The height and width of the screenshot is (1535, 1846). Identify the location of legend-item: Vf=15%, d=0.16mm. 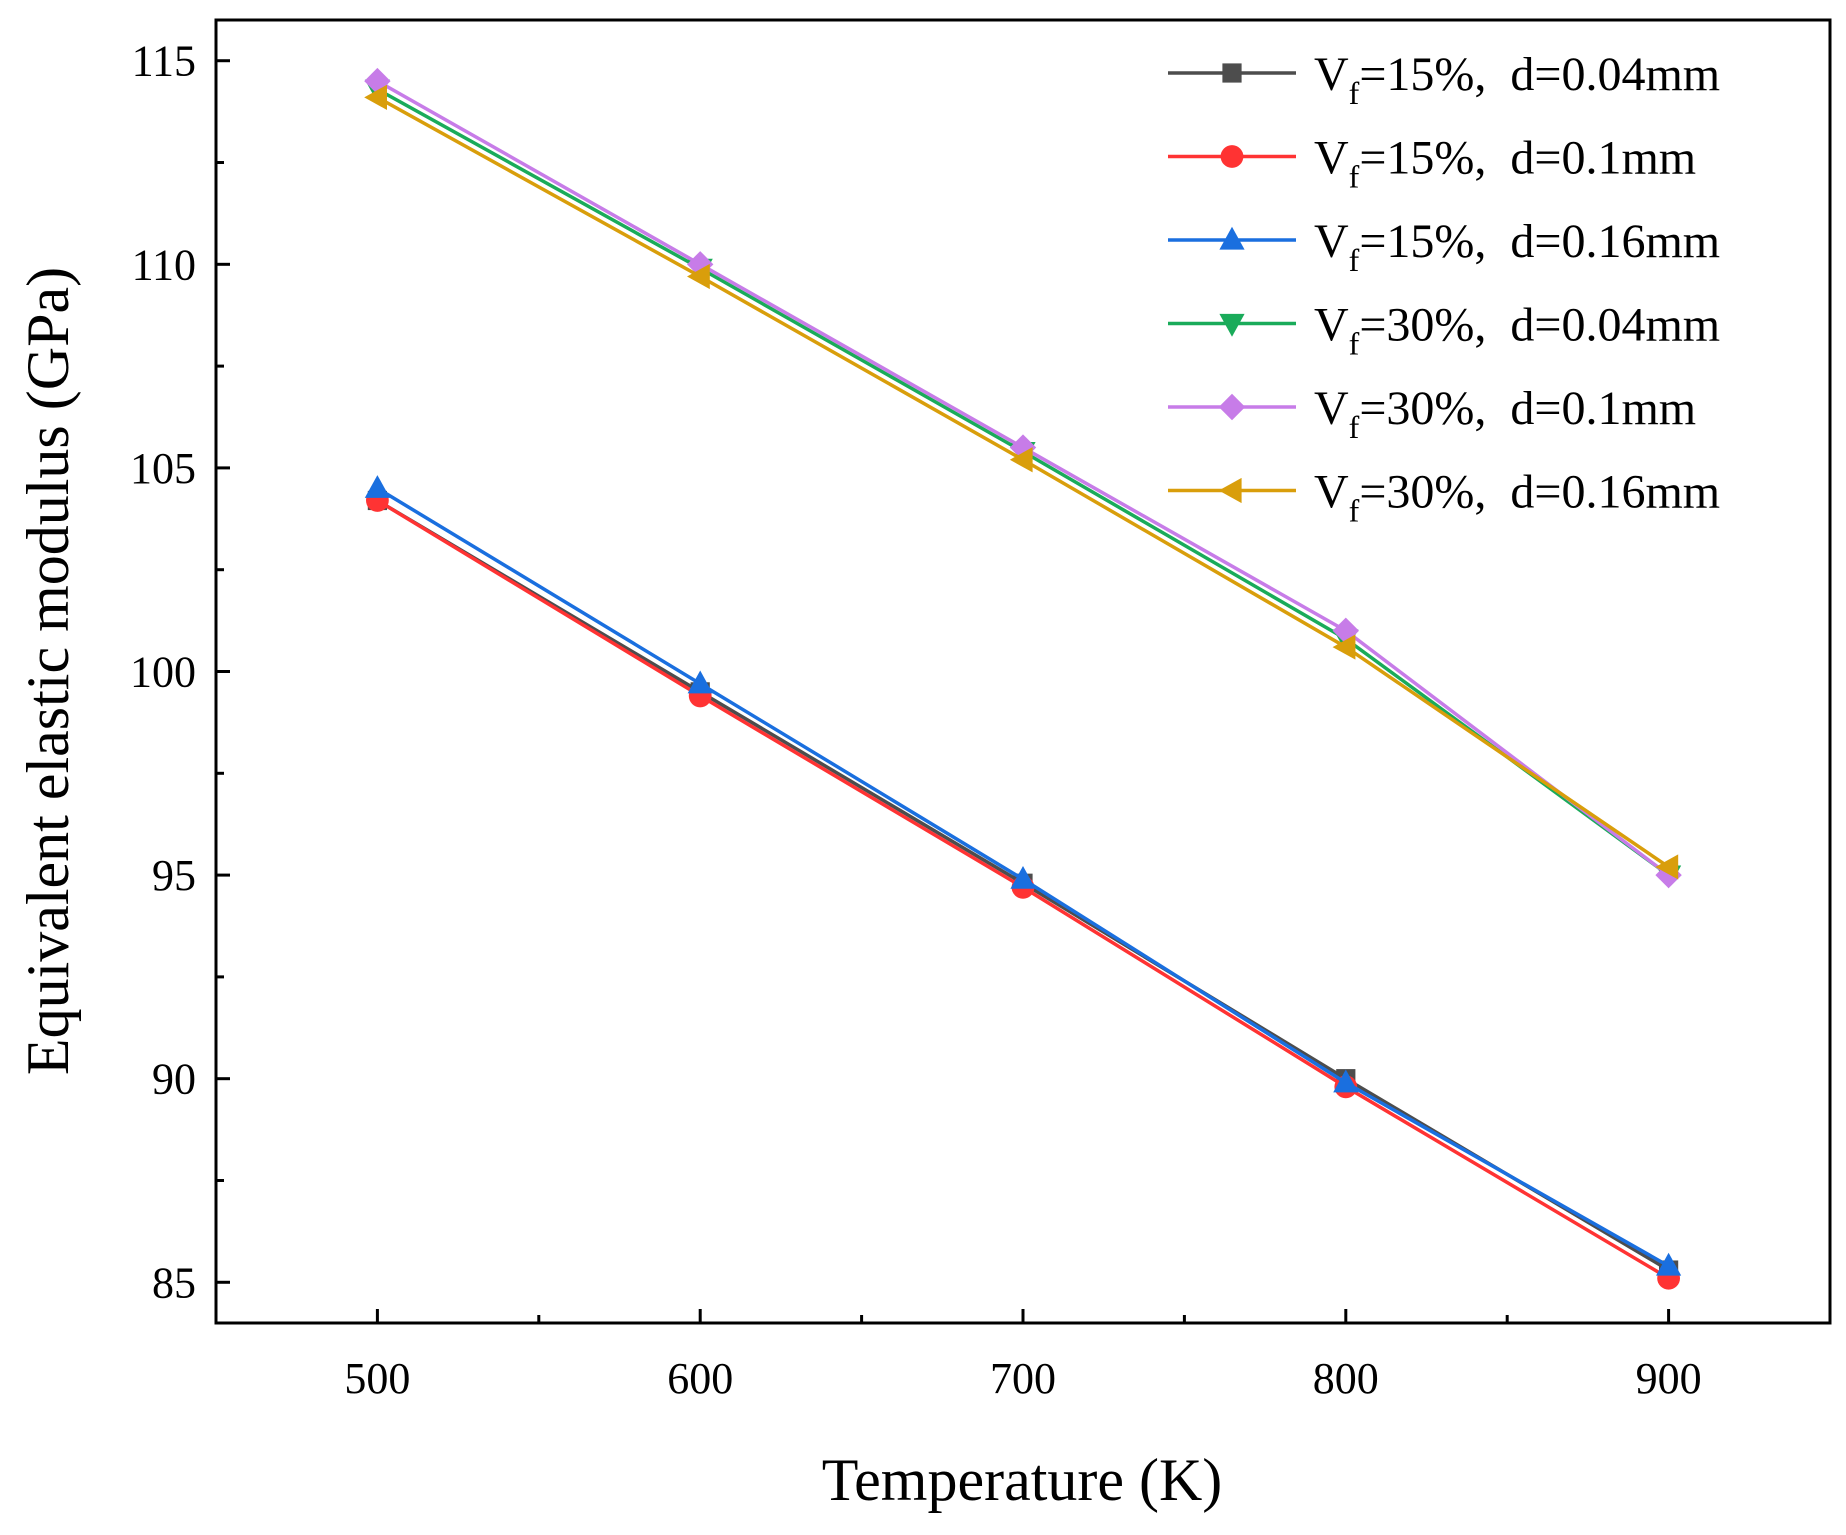
(1444, 246).